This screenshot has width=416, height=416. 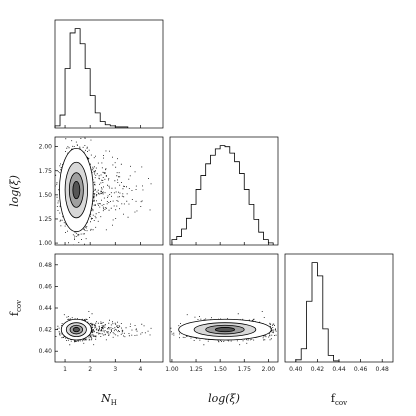 I want to click on x-tick-label-fcov: 0.46, so click(x=361, y=369).